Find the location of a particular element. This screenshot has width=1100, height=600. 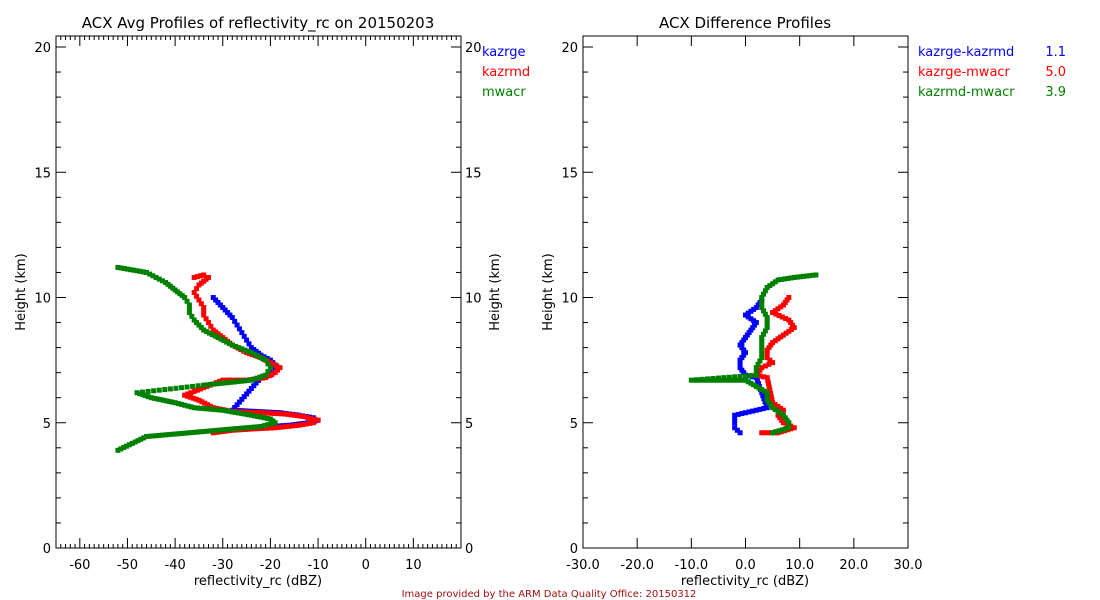

x-tick-label: -40 is located at coordinates (175, 565).